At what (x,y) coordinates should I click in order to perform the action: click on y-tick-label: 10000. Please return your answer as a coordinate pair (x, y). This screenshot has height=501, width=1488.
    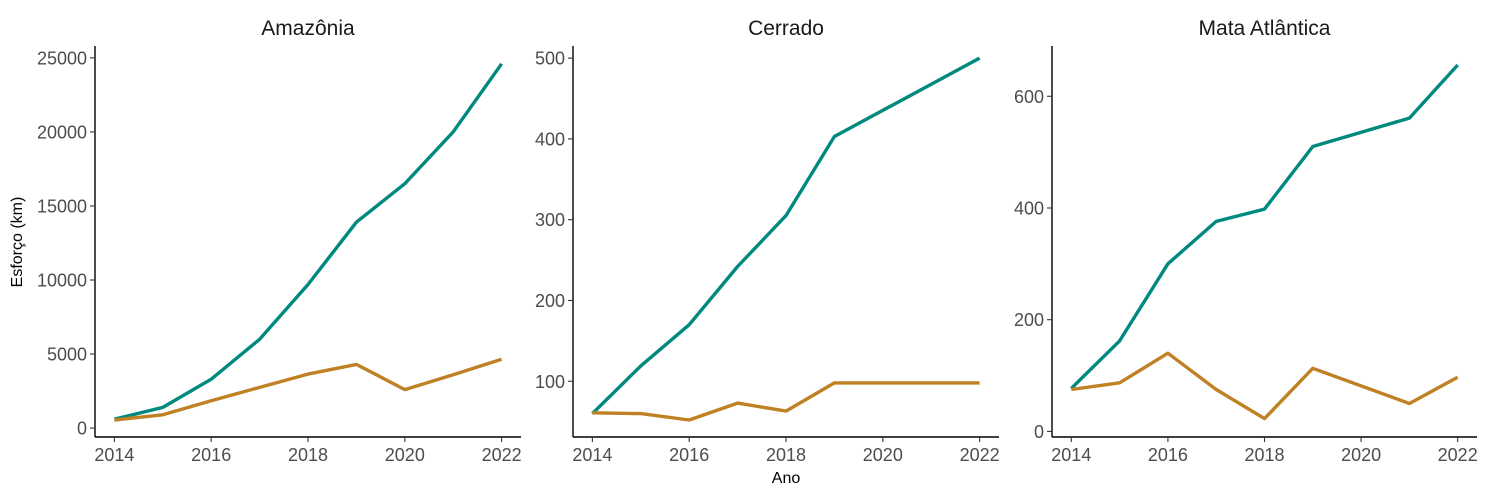
    Looking at the image, I should click on (62, 281).